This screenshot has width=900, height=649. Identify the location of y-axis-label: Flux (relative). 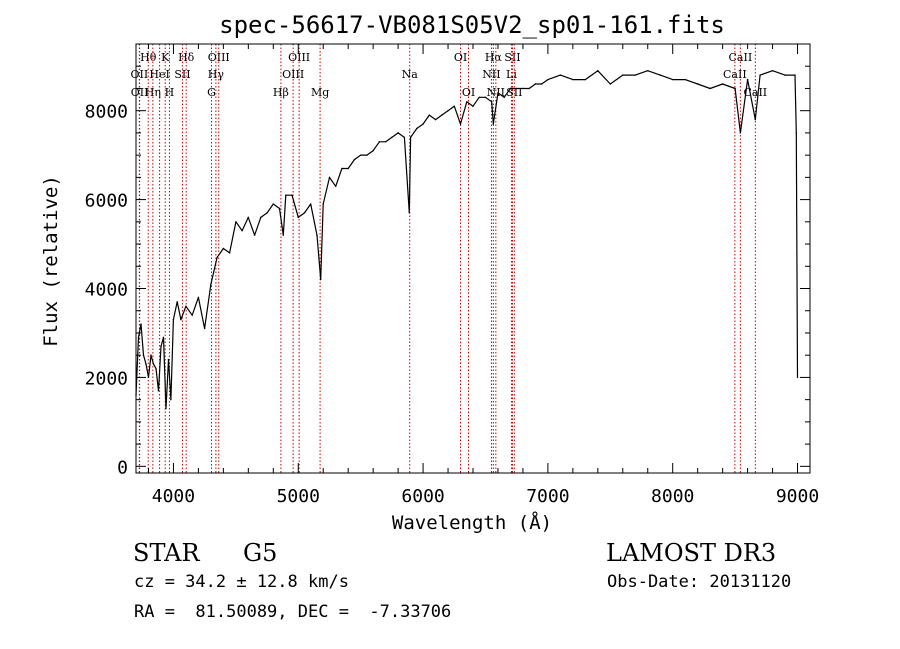
(51, 261).